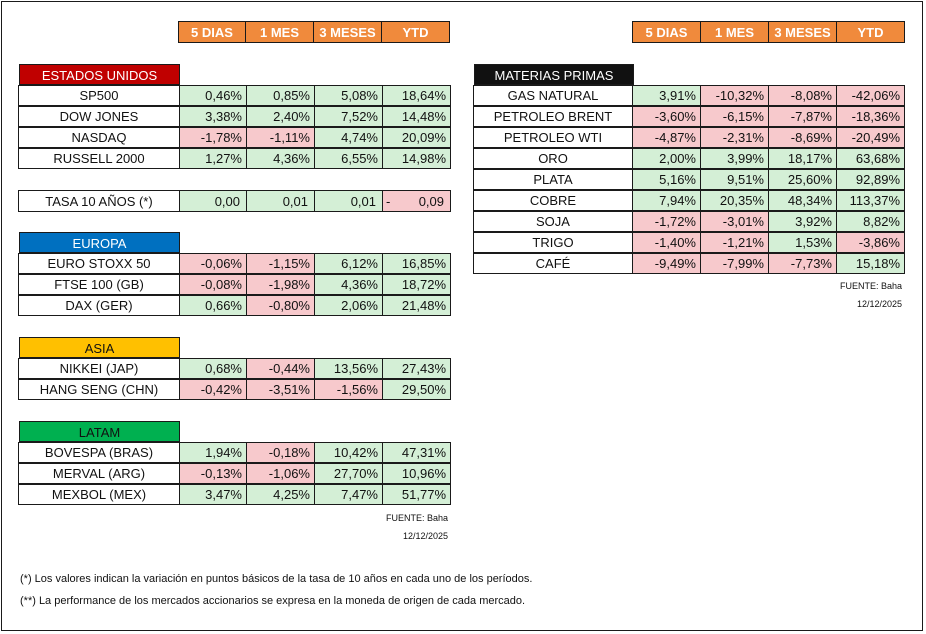 The image size is (926, 634). What do you see at coordinates (734, 179) in the screenshot?
I see `value-cell: 9,51%` at bounding box center [734, 179].